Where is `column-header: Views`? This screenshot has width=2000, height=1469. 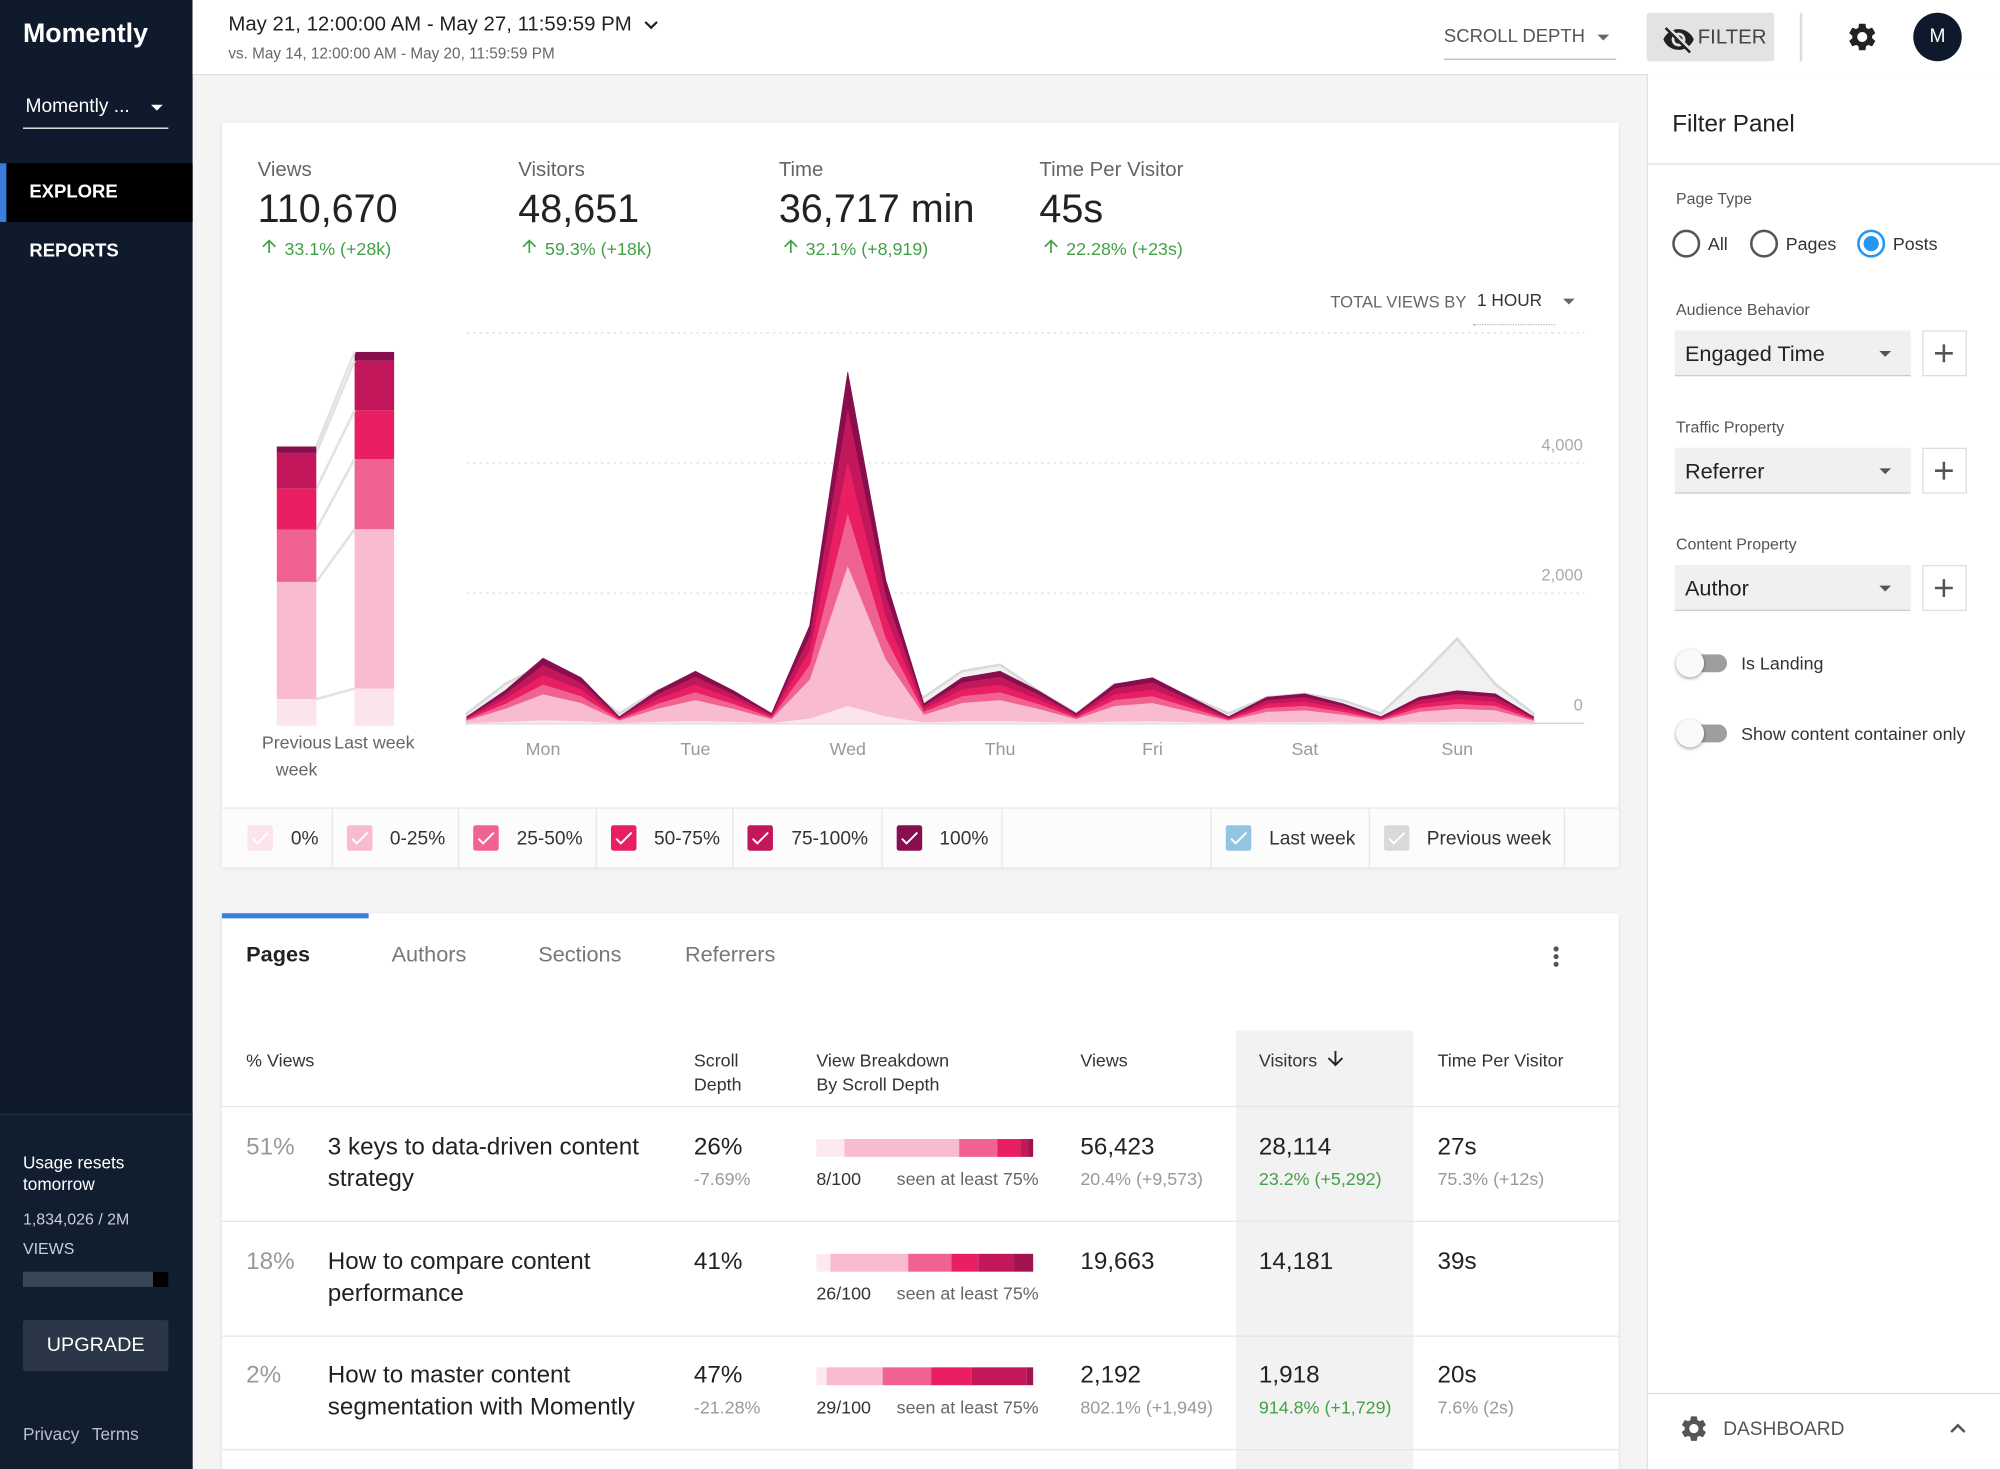
column-header: Views is located at coordinates (1144, 1060).